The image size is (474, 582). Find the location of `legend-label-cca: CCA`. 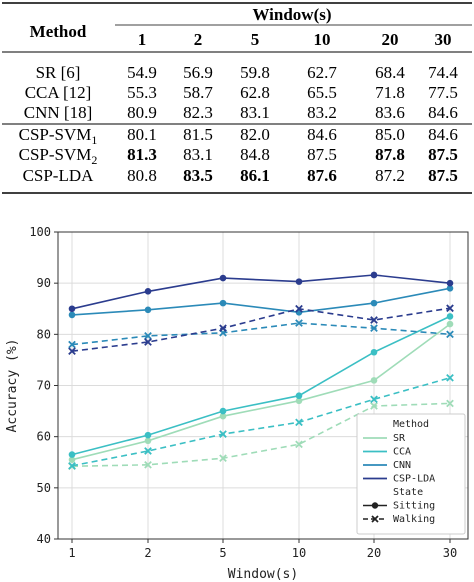

legend-label-cca: CCA is located at coordinates (402, 452).